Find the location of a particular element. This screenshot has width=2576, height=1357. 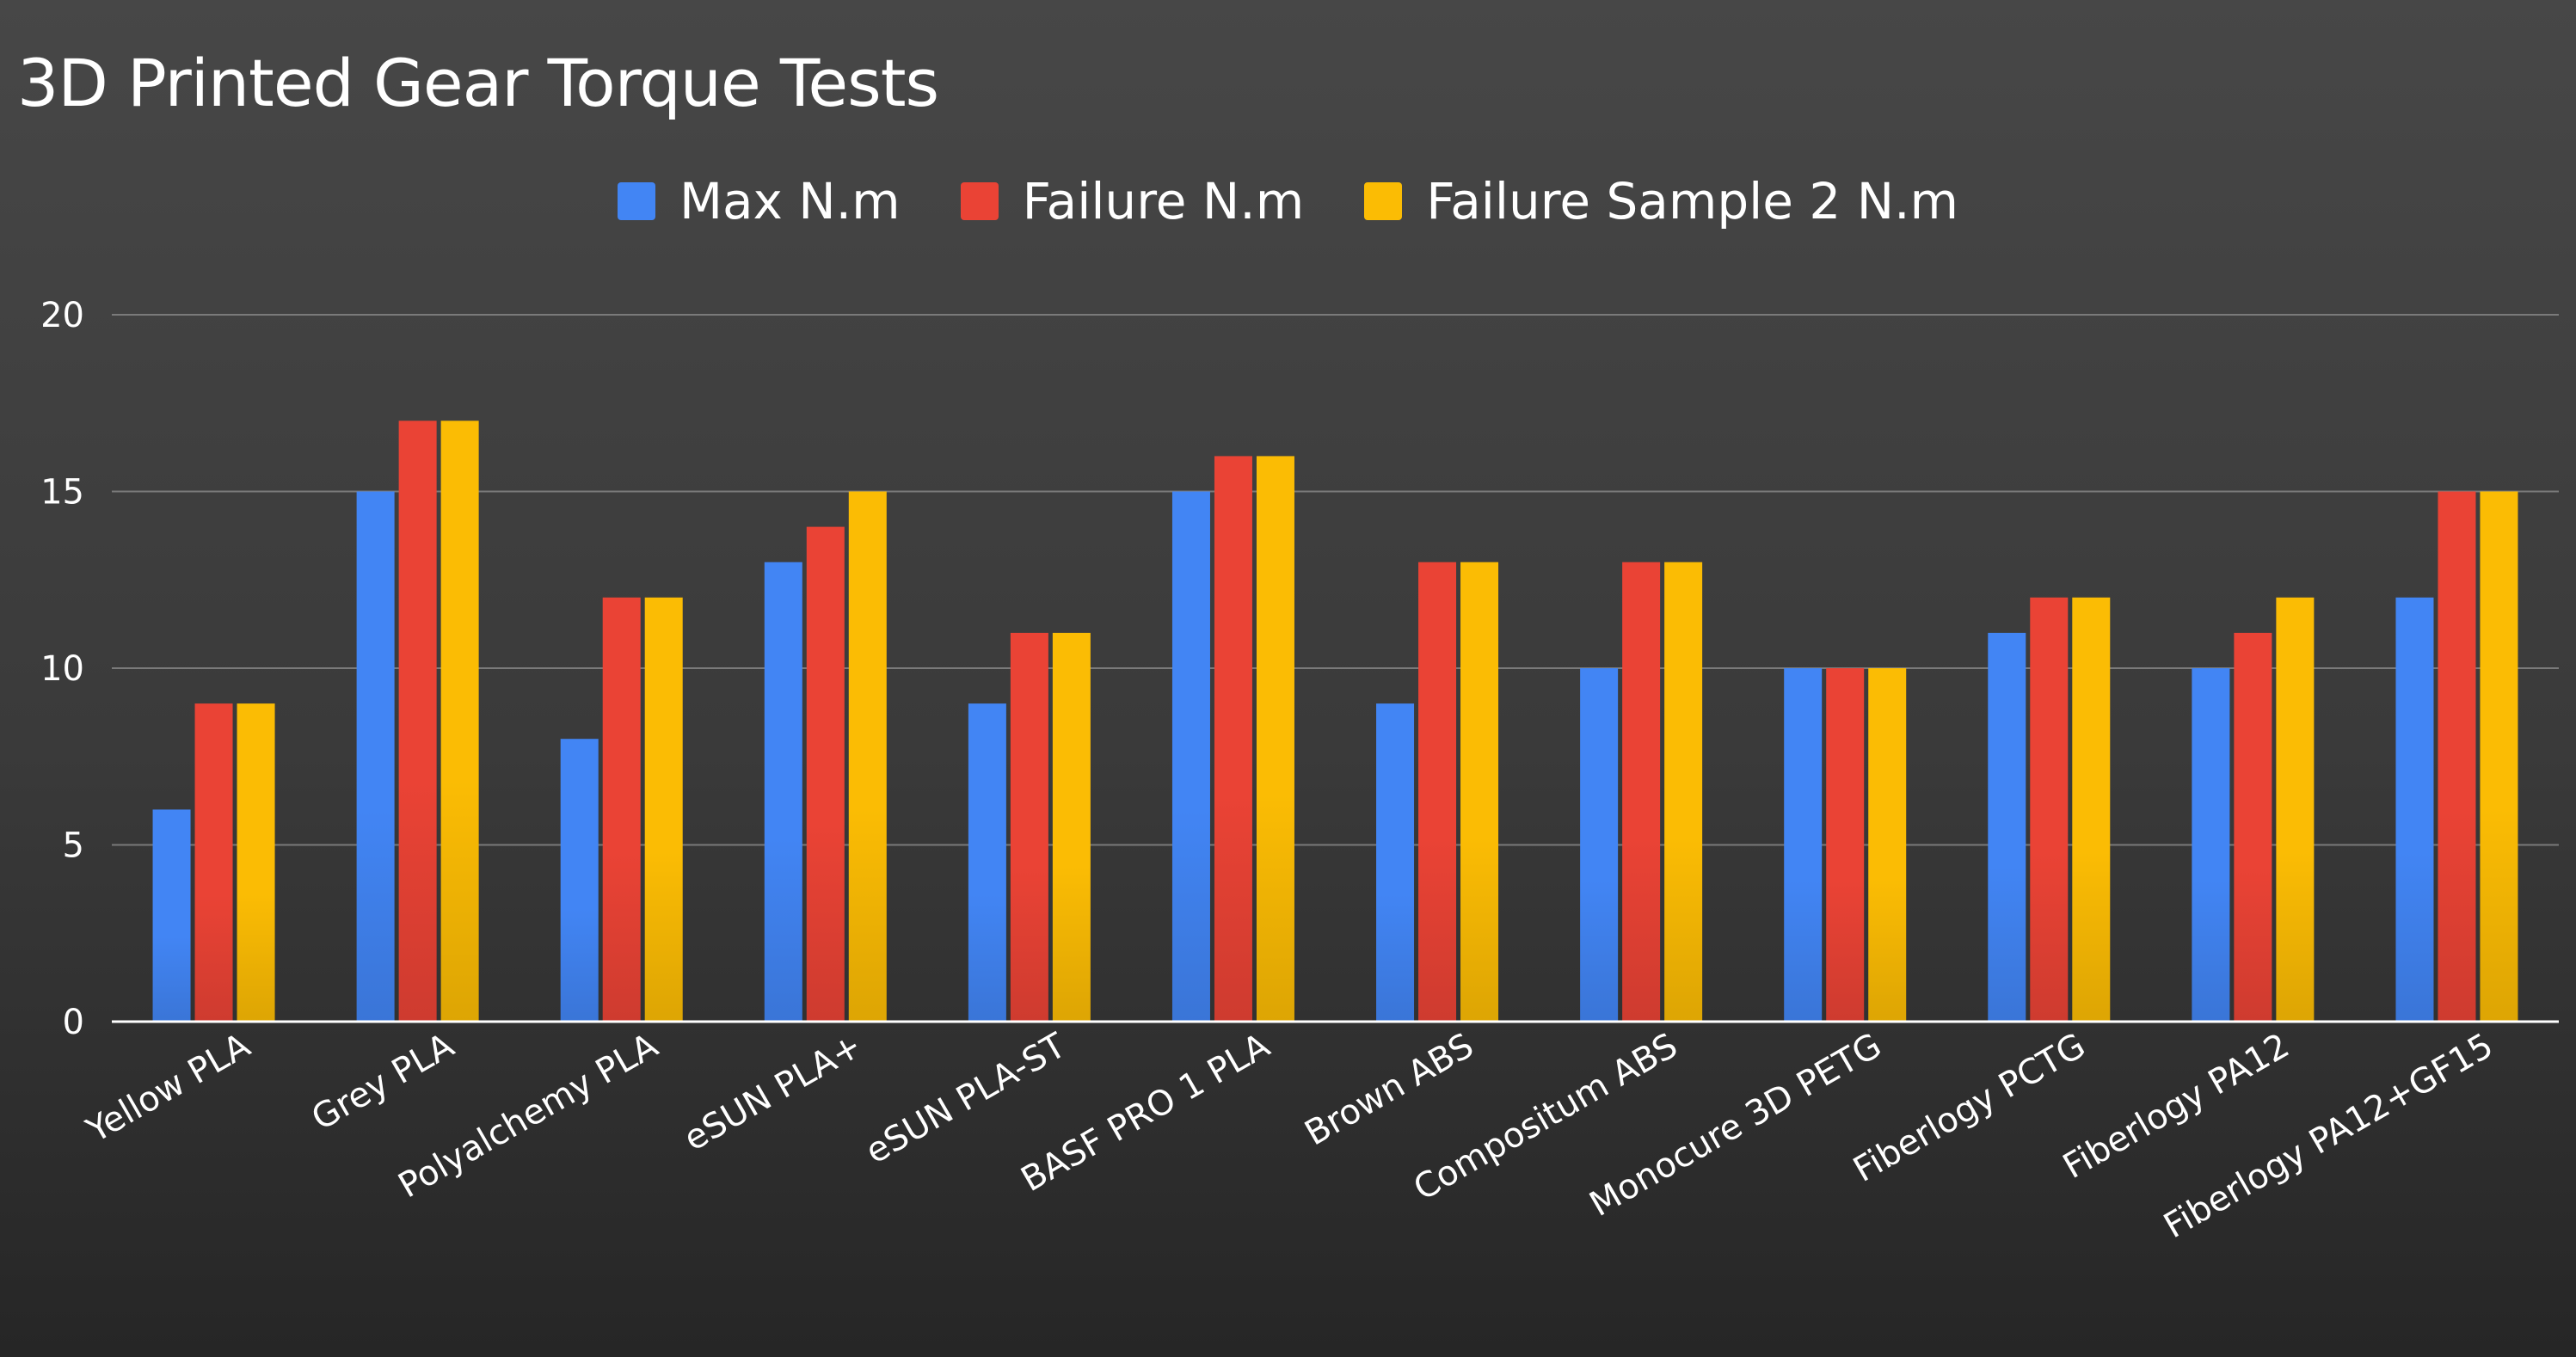

legend-swatch-max is located at coordinates (636, 201).